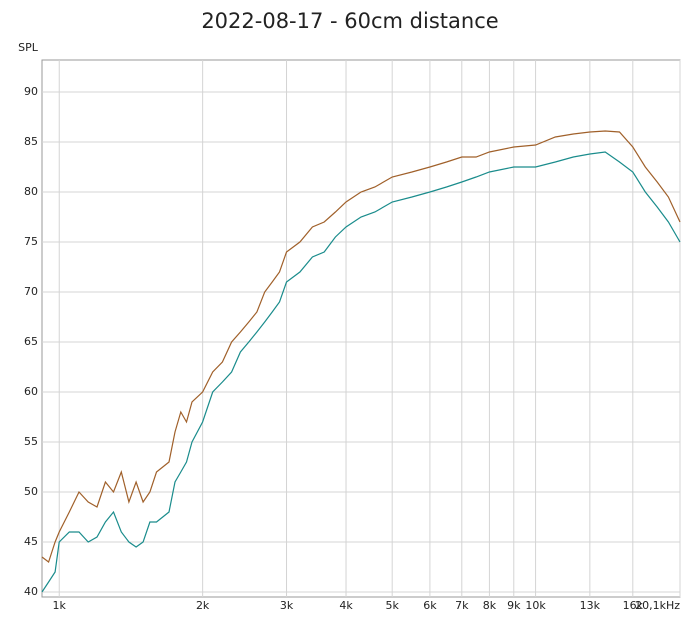  Describe the element at coordinates (462, 605) in the screenshot. I see `x-tick-label: 7k` at that location.